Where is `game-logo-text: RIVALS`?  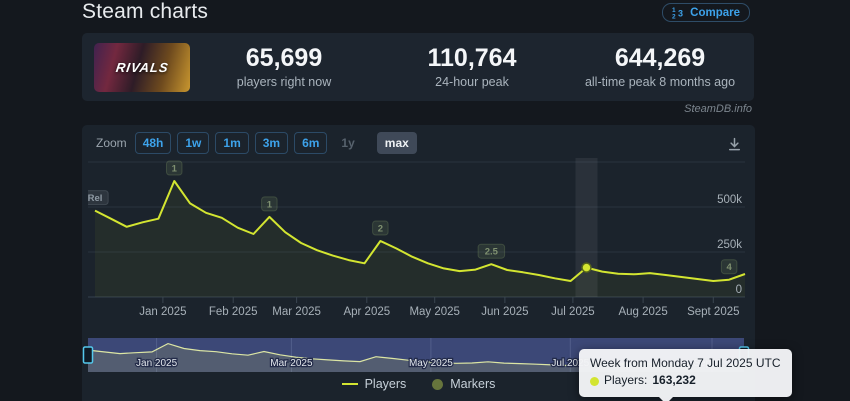
game-logo-text: RIVALS is located at coordinates (142, 67).